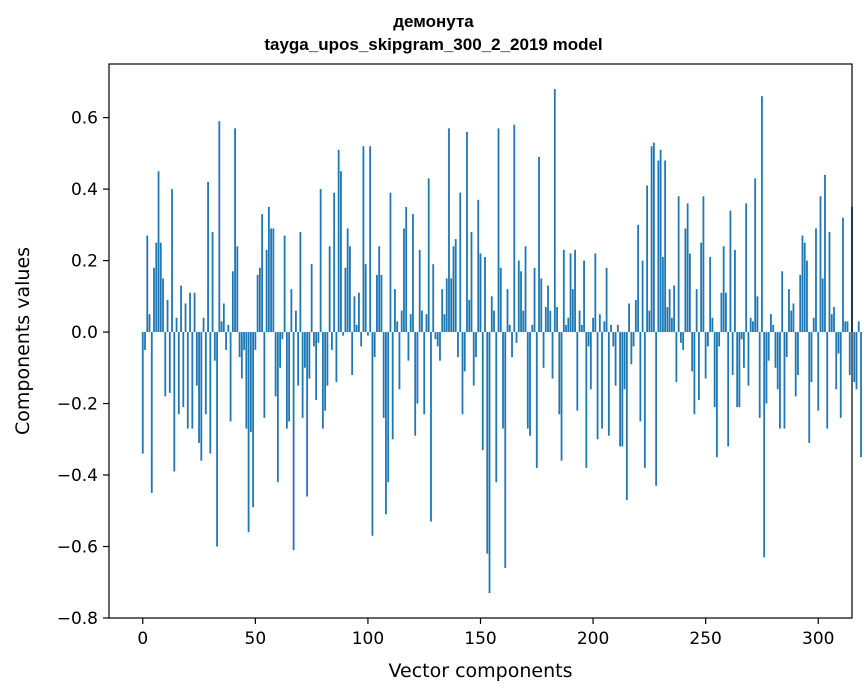  What do you see at coordinates (433, 44) in the screenshot?
I see `chart-title-line-2: tayga_upos_skipgram_300_2_2019 model` at bounding box center [433, 44].